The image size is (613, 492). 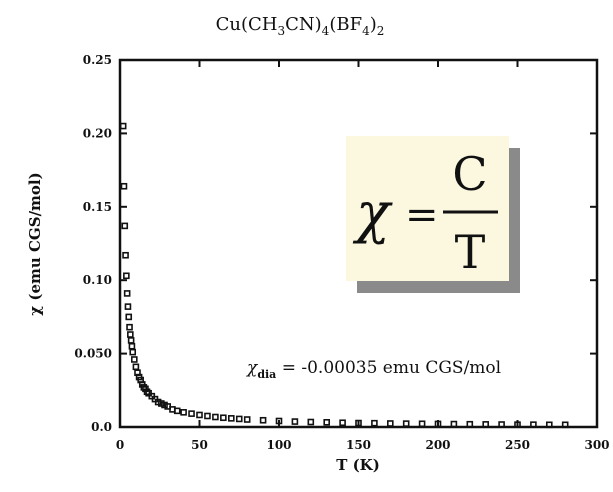 What do you see at coordinates (437, 445) in the screenshot?
I see `x-tick-label: 200` at bounding box center [437, 445].